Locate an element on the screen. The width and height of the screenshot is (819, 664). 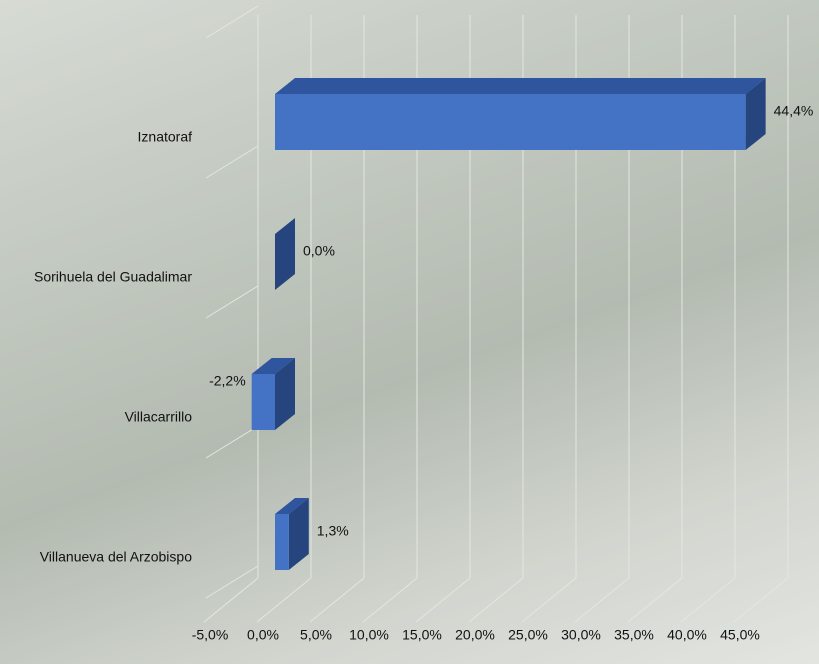
x-tick-label: 20,0% is located at coordinates (475, 635).